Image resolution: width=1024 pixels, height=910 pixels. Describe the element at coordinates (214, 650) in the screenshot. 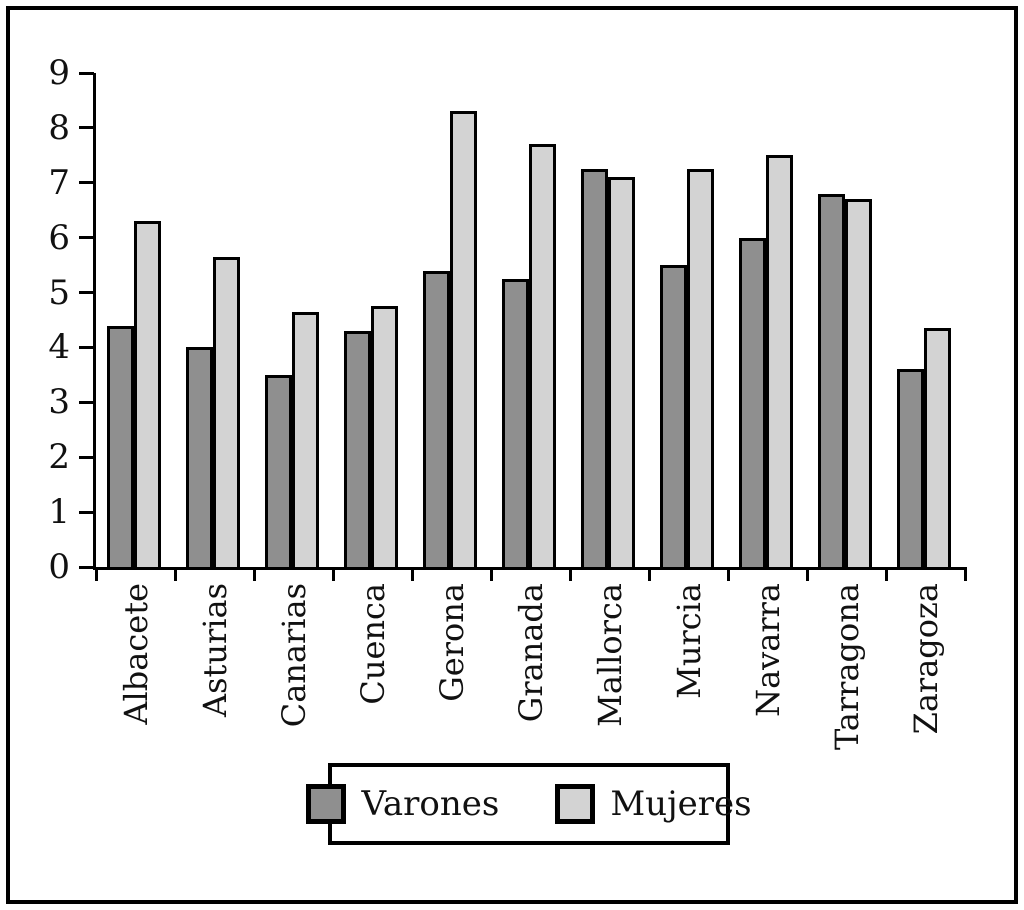

I see `category-label-text: Asturias` at that location.